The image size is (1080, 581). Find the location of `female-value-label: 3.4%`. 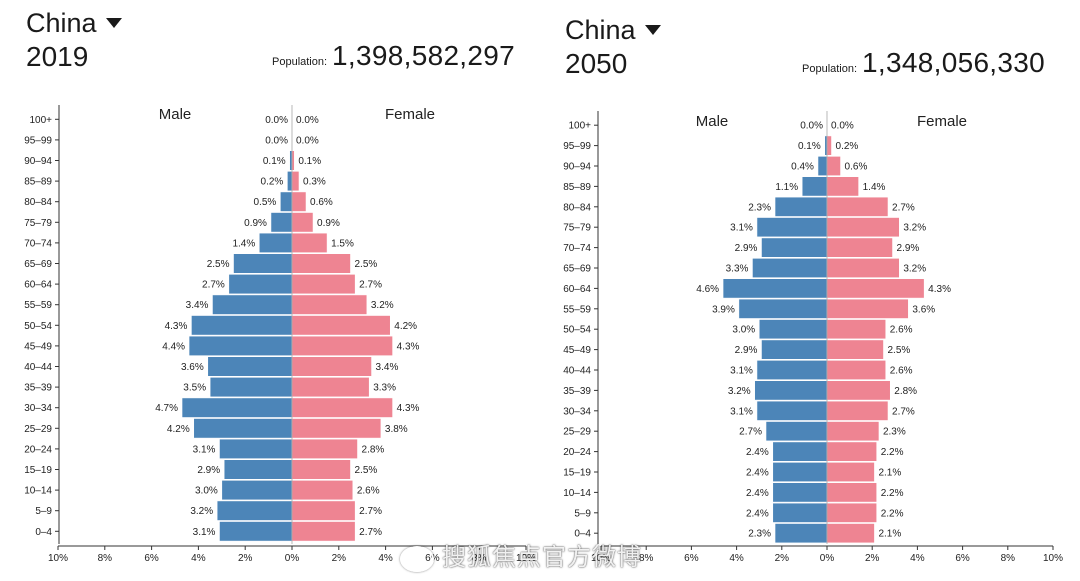

female-value-label: 3.4% is located at coordinates (387, 367).